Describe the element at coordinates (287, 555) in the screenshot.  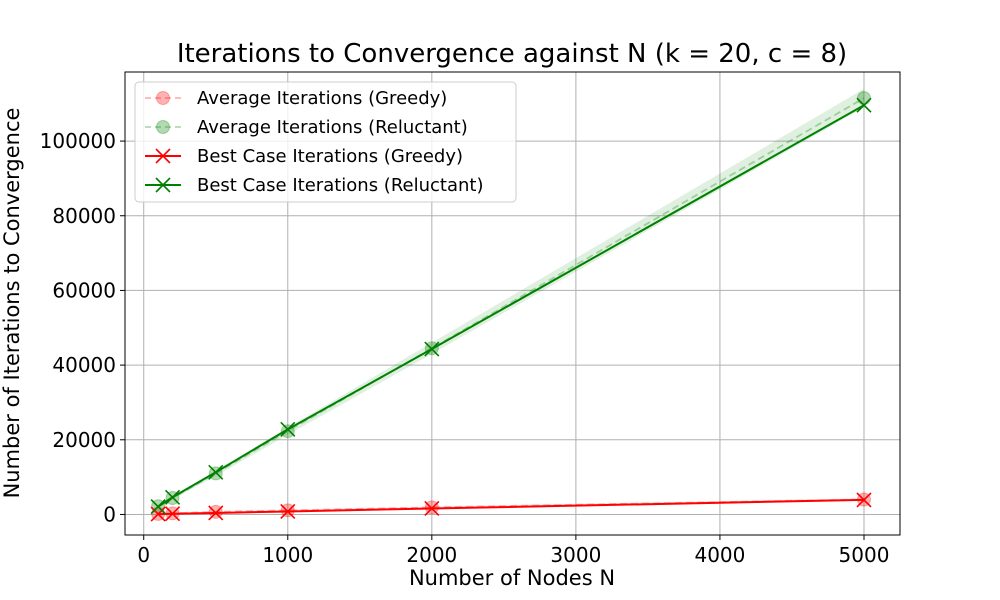
I see `x-tick-label: 1000` at that location.